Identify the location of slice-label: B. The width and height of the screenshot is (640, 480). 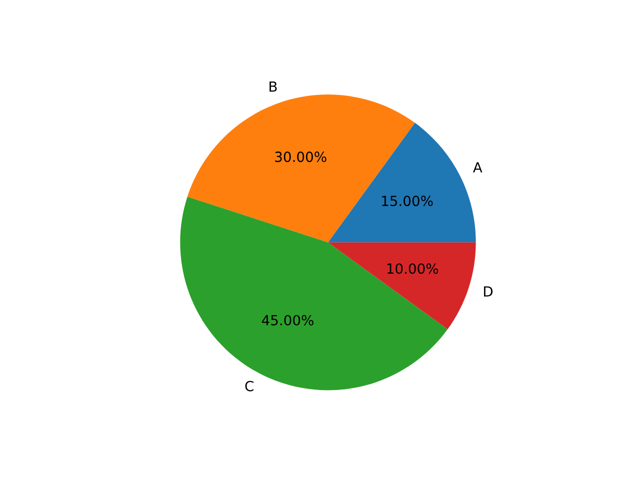
(273, 86).